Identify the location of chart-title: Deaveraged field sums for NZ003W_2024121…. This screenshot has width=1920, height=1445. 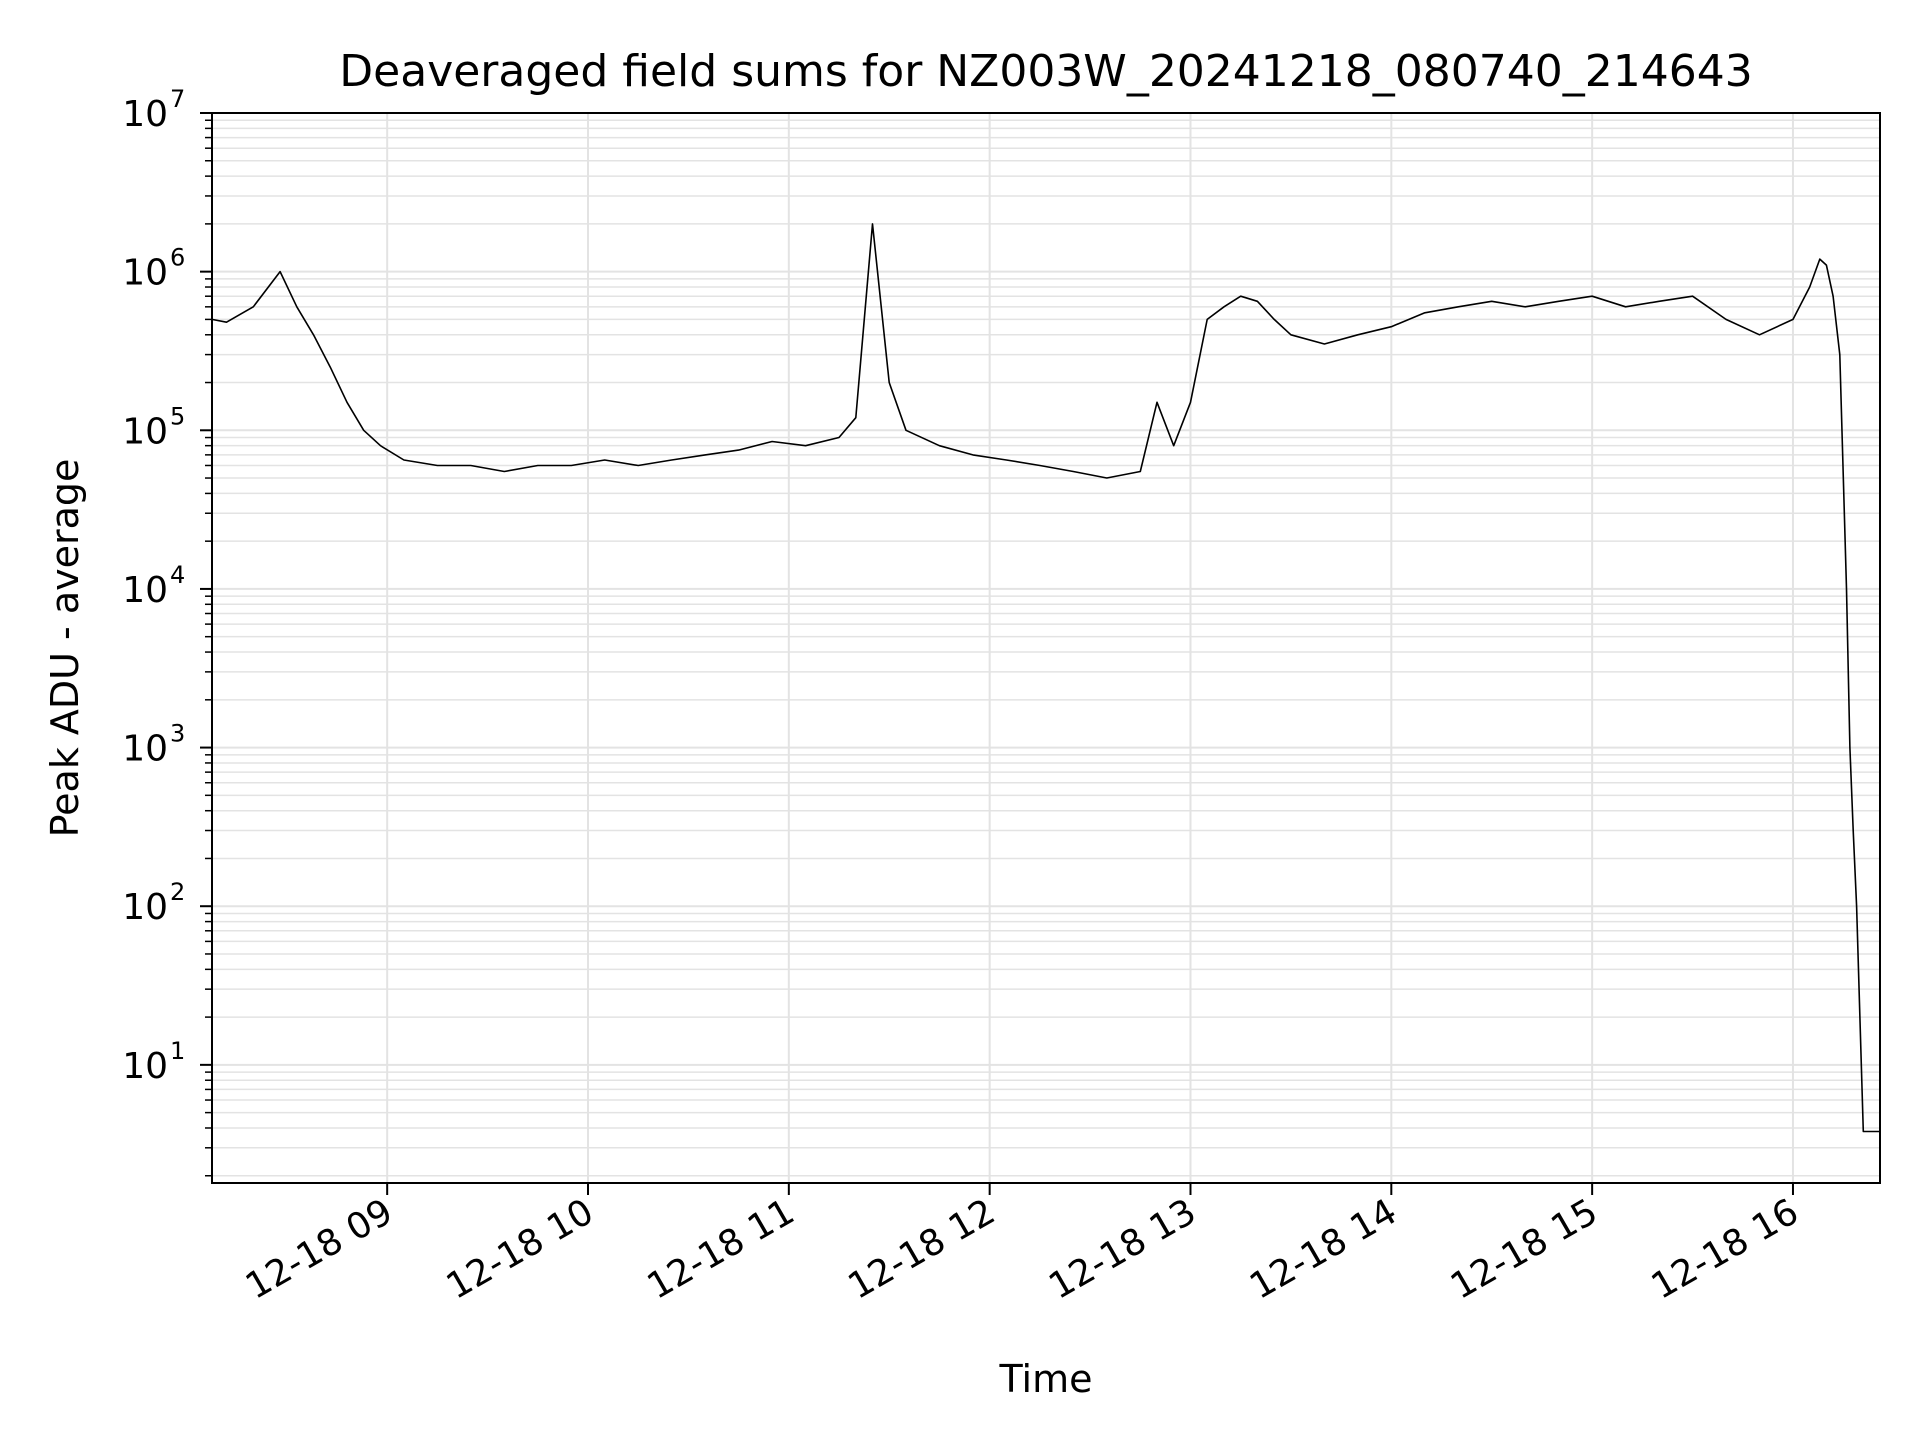
(1045, 71).